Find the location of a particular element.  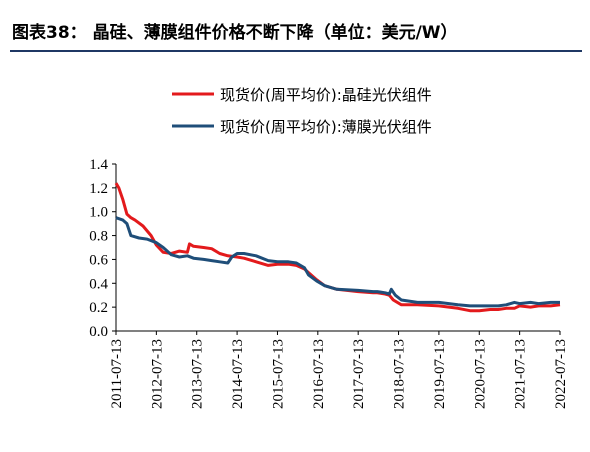

y-tick-label: 0.4 is located at coordinates (98, 284).